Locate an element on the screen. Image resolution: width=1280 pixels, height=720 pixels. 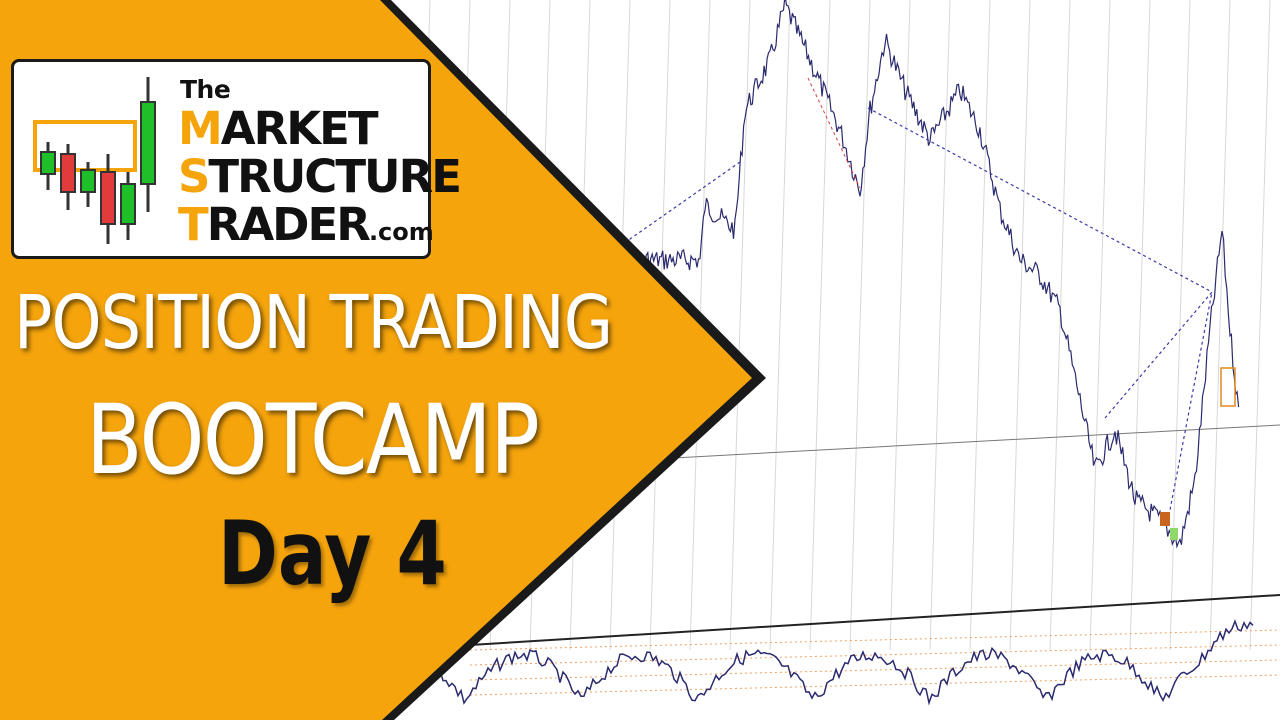
headline-position-trading: POSITION TRADING is located at coordinates (313, 323).